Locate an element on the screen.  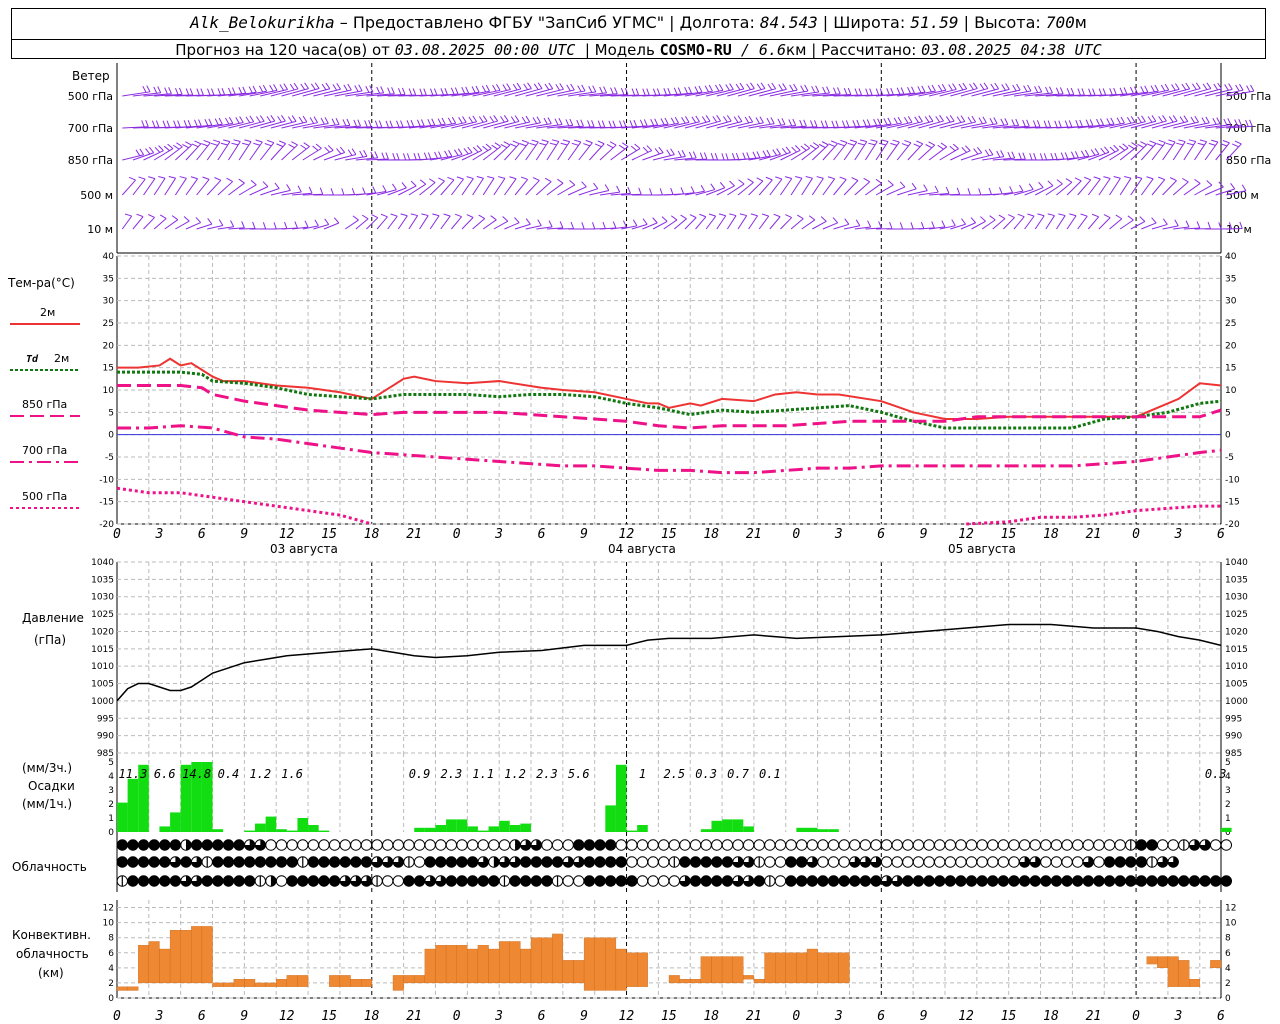
x-tick-label: 9 is located at coordinates (924, 1016).